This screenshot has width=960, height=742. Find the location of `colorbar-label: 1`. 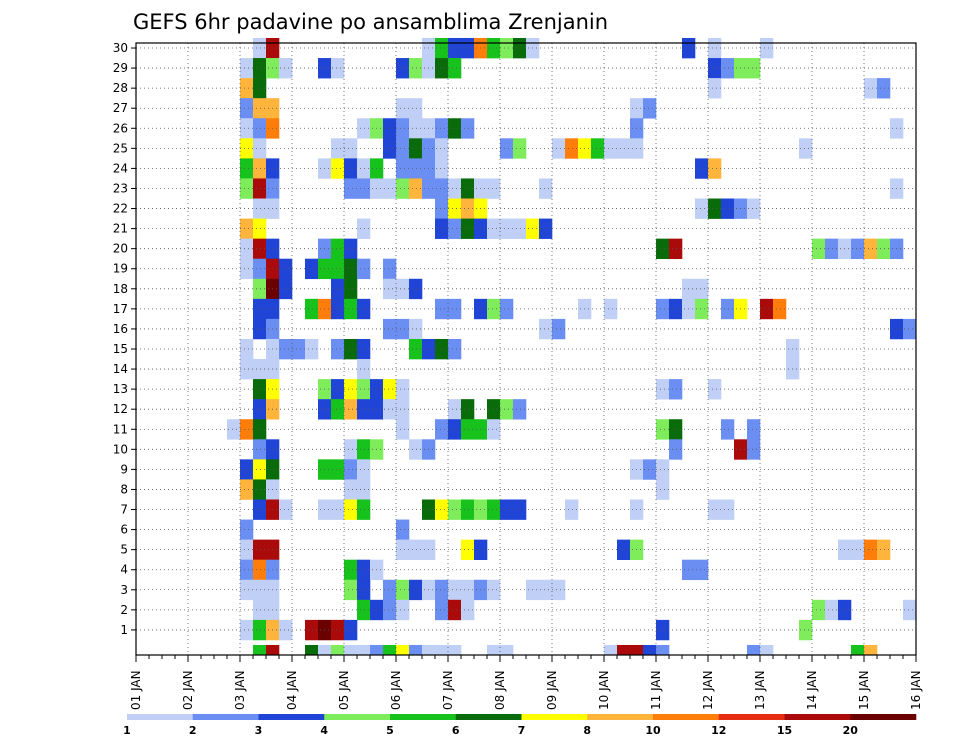

colorbar-label: 1 is located at coordinates (127, 730).